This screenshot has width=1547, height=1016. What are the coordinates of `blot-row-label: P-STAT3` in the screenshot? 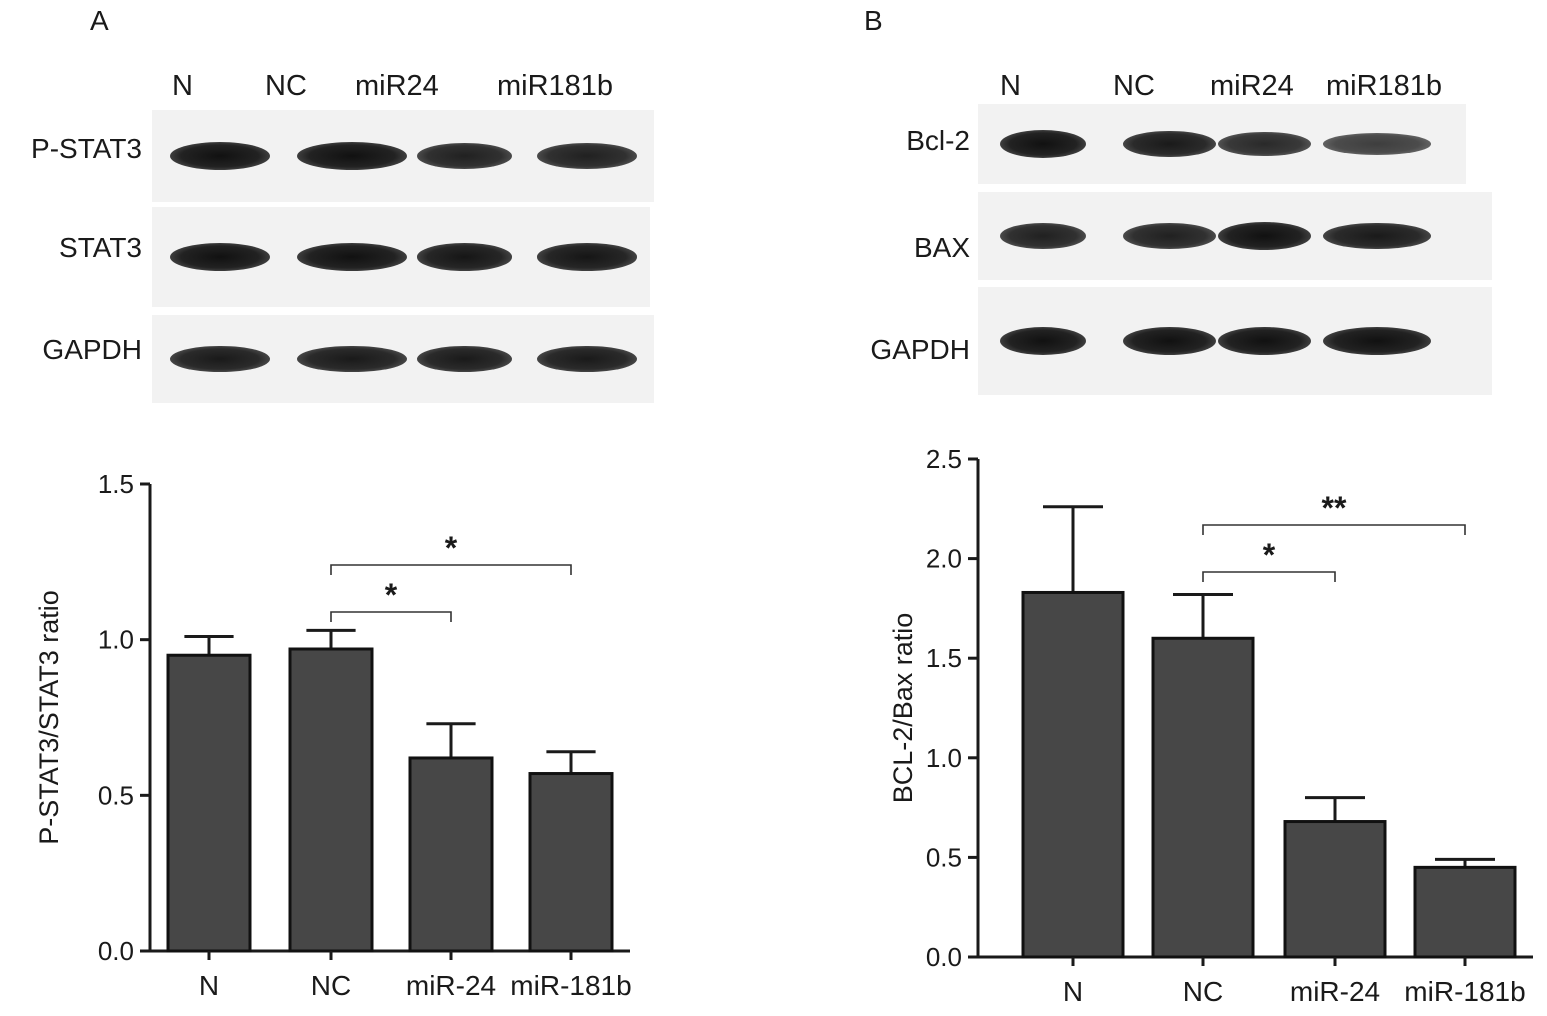 It's located at (86, 148).